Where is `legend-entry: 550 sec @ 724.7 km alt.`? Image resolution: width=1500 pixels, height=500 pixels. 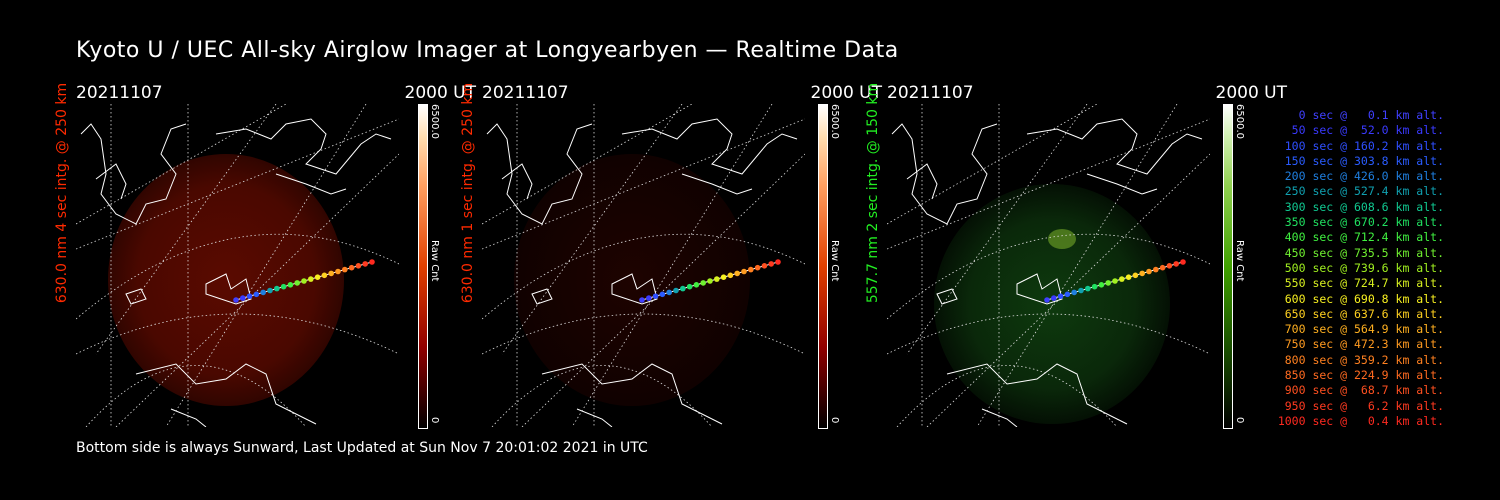
legend-entry: 550 sec @ 724.7 km alt. is located at coordinates (1360, 283).